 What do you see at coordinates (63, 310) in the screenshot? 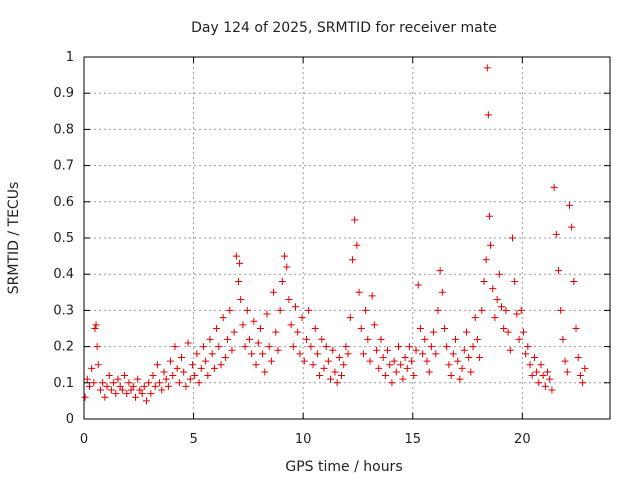
I see `y-tick-label: 0.3` at bounding box center [63, 310].